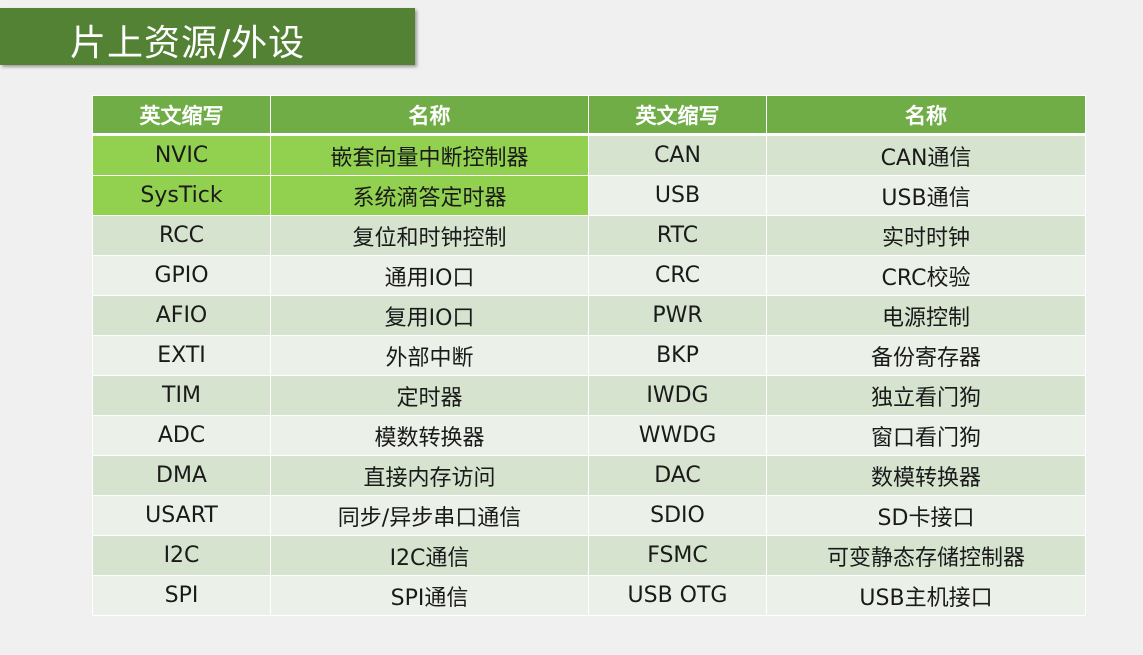  Describe the element at coordinates (181, 555) in the screenshot. I see `cell-abbr: I2C` at that location.